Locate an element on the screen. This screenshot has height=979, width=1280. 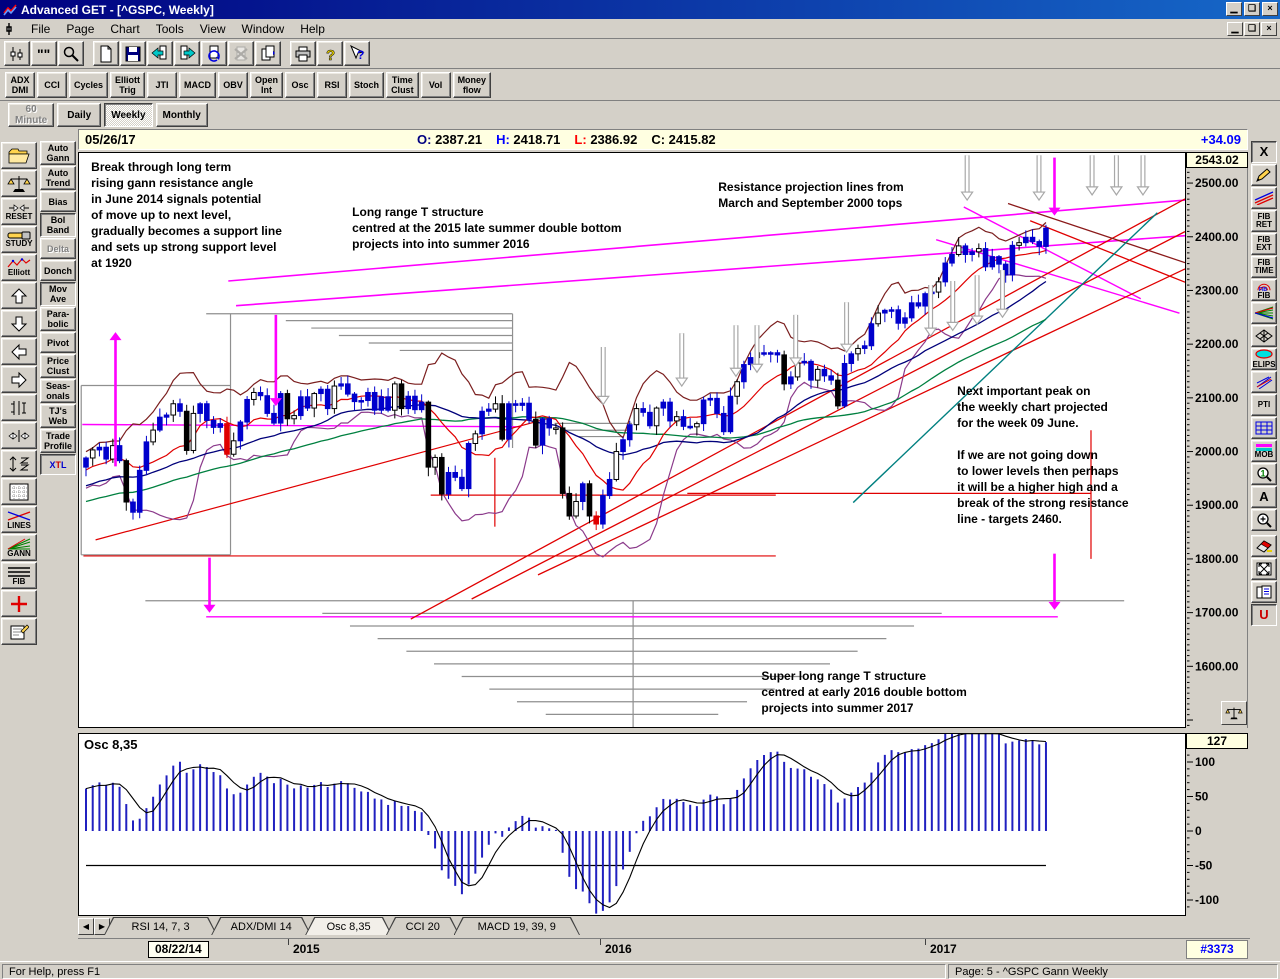
gann-button: GANN is located at coordinates (19, 547).